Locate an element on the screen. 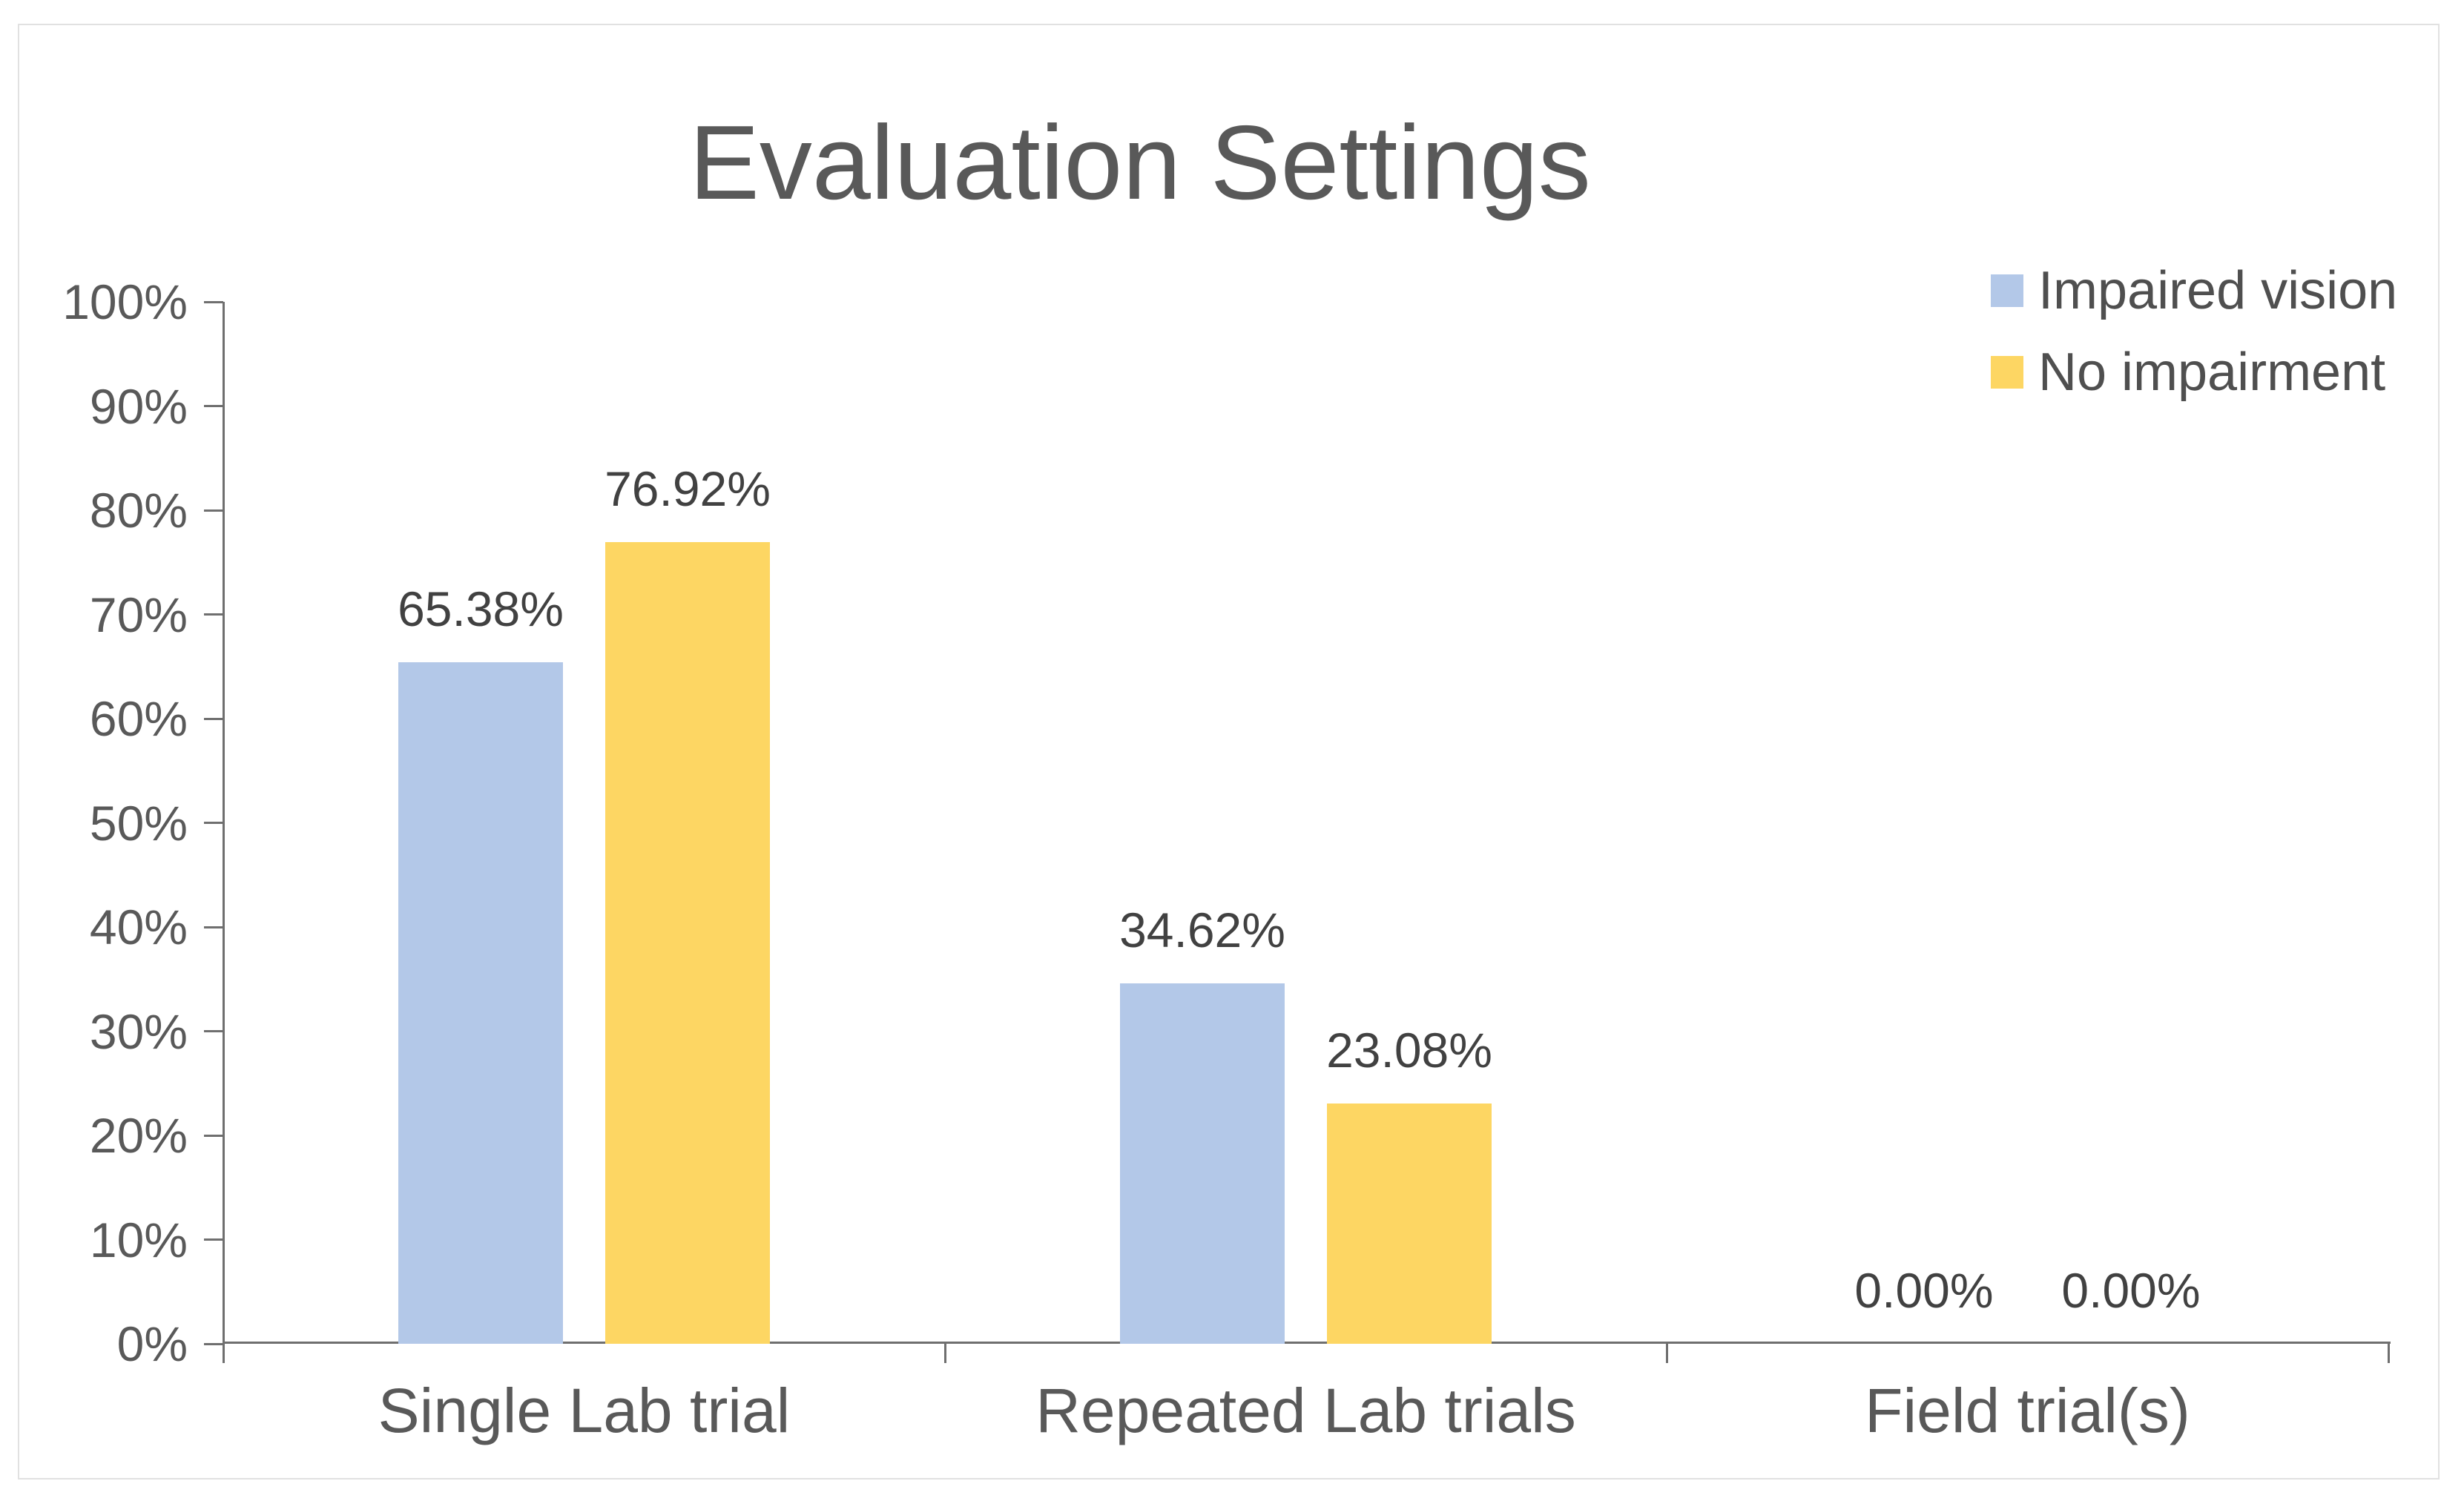  data-label: 76.92% is located at coordinates (688, 489).